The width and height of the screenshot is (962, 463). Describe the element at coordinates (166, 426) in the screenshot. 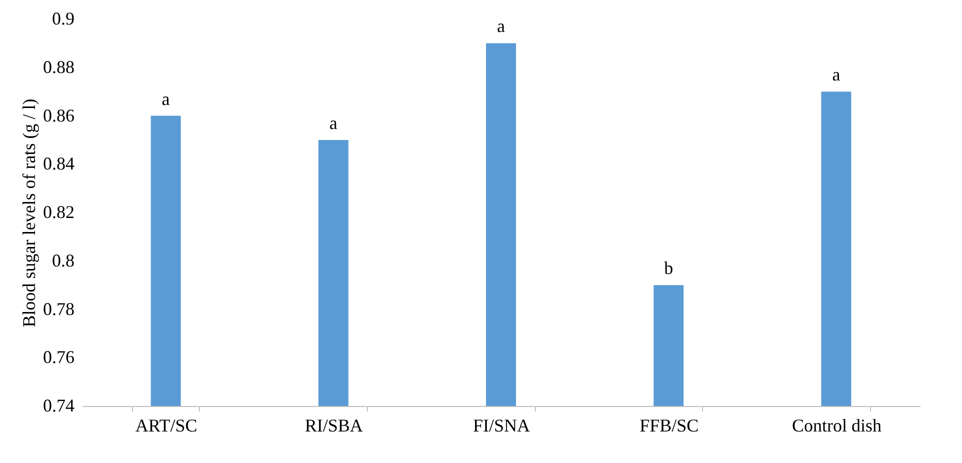

I see `x-tick-label: ART/SC` at that location.